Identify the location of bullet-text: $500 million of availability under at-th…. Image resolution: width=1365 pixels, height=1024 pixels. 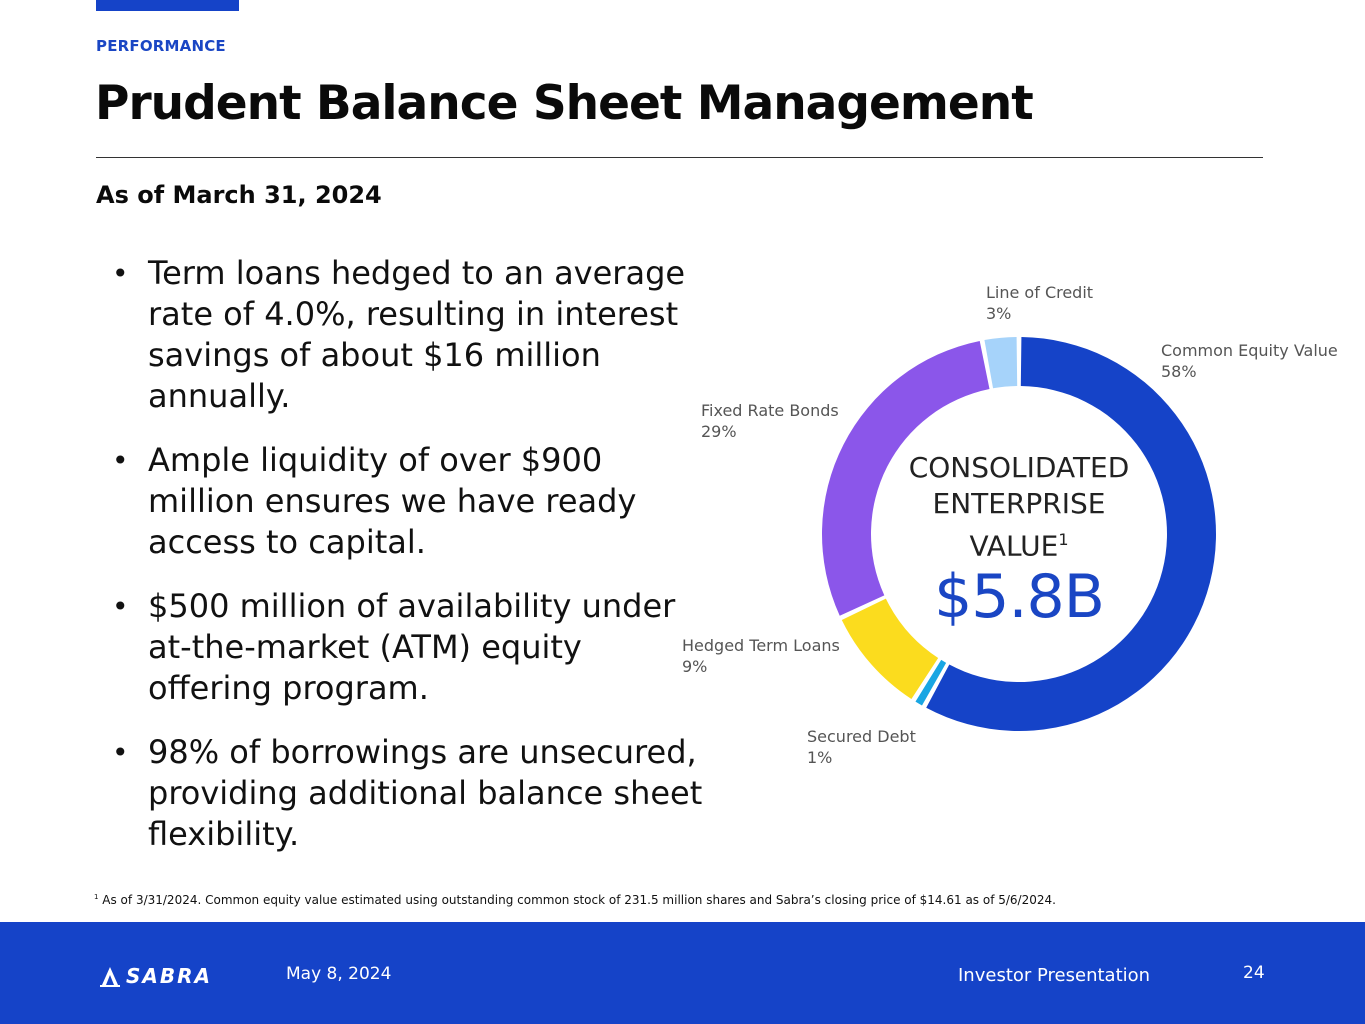
(412, 647).